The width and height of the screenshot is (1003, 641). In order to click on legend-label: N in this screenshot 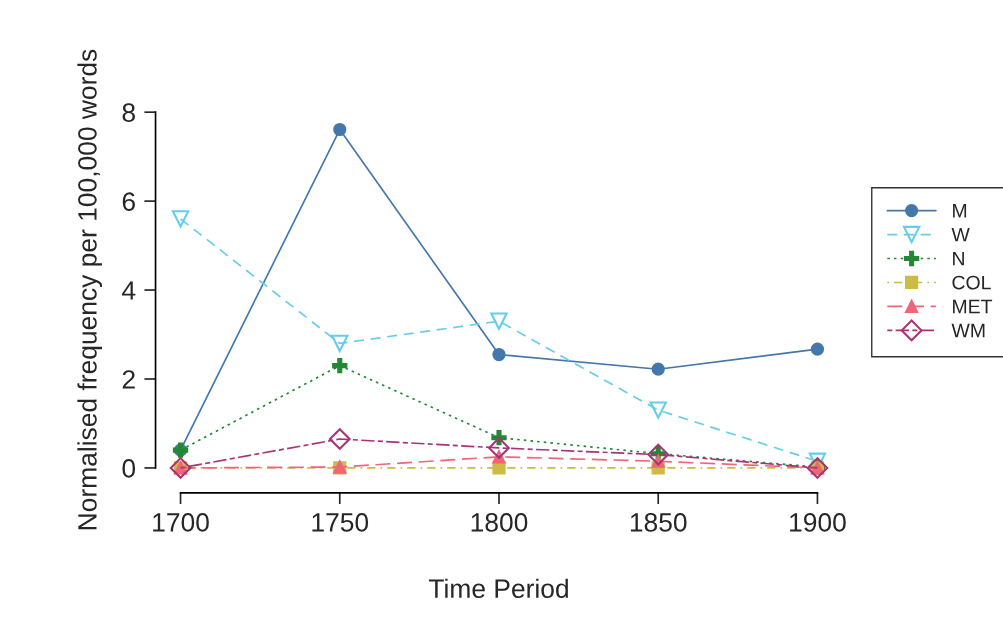, I will do `click(958, 258)`.